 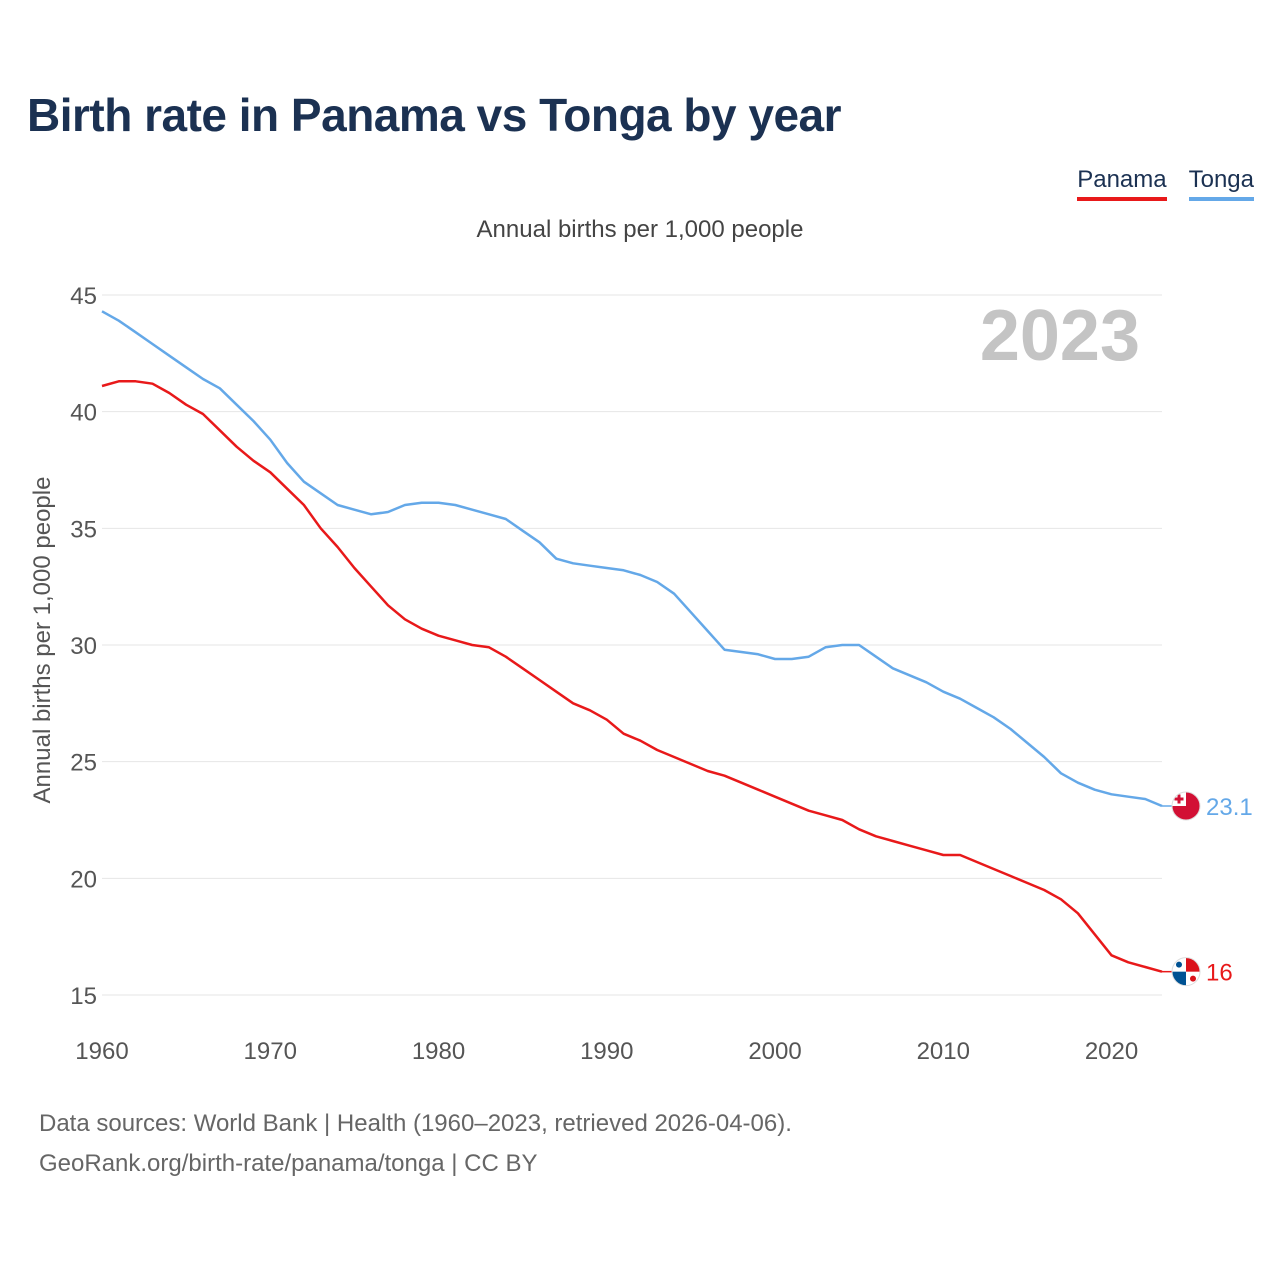 What do you see at coordinates (1060, 336) in the screenshot?
I see `current-year-label: 2023` at bounding box center [1060, 336].